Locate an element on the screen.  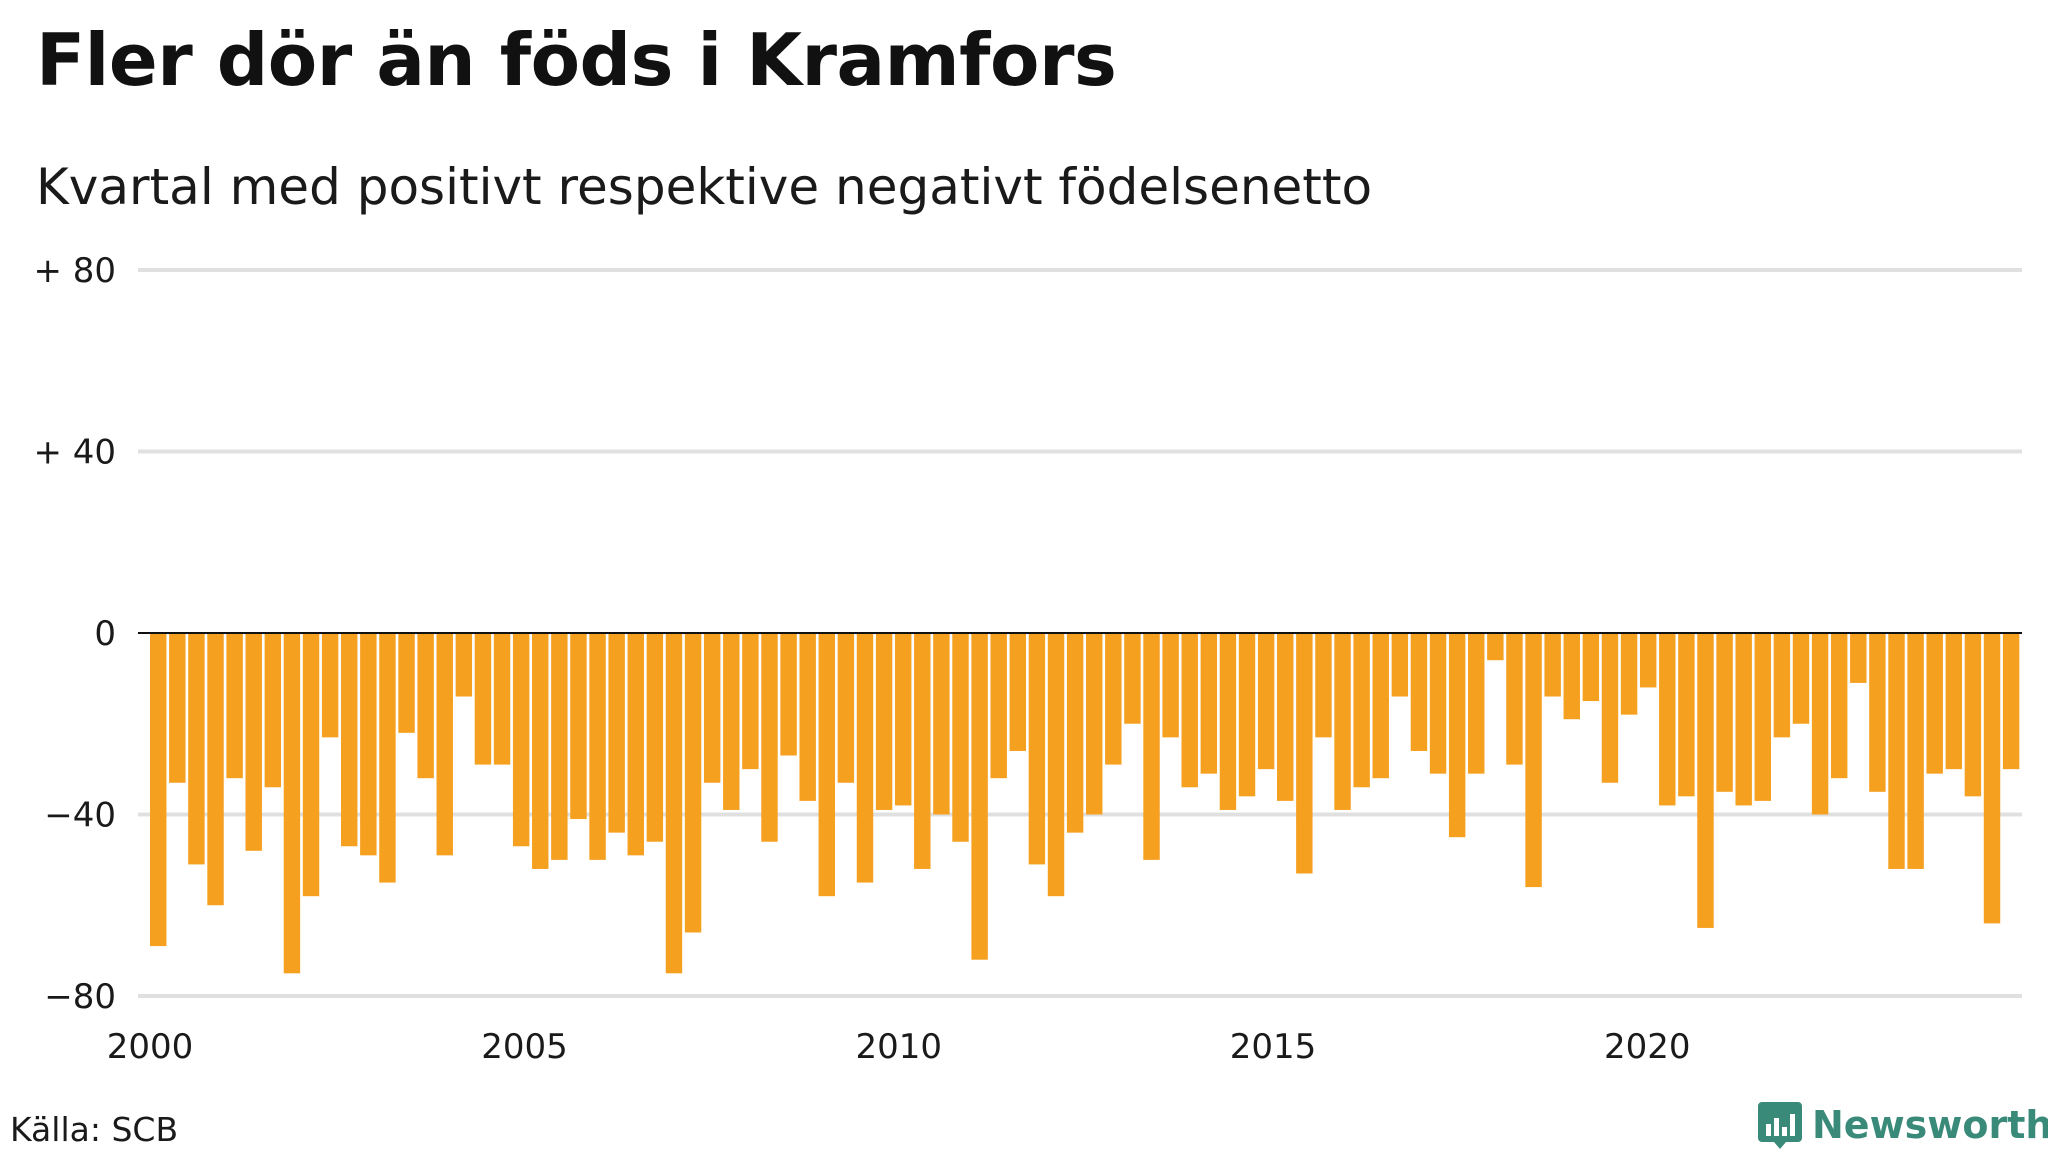
bar-2018-Q3 is located at coordinates (1571, 676).